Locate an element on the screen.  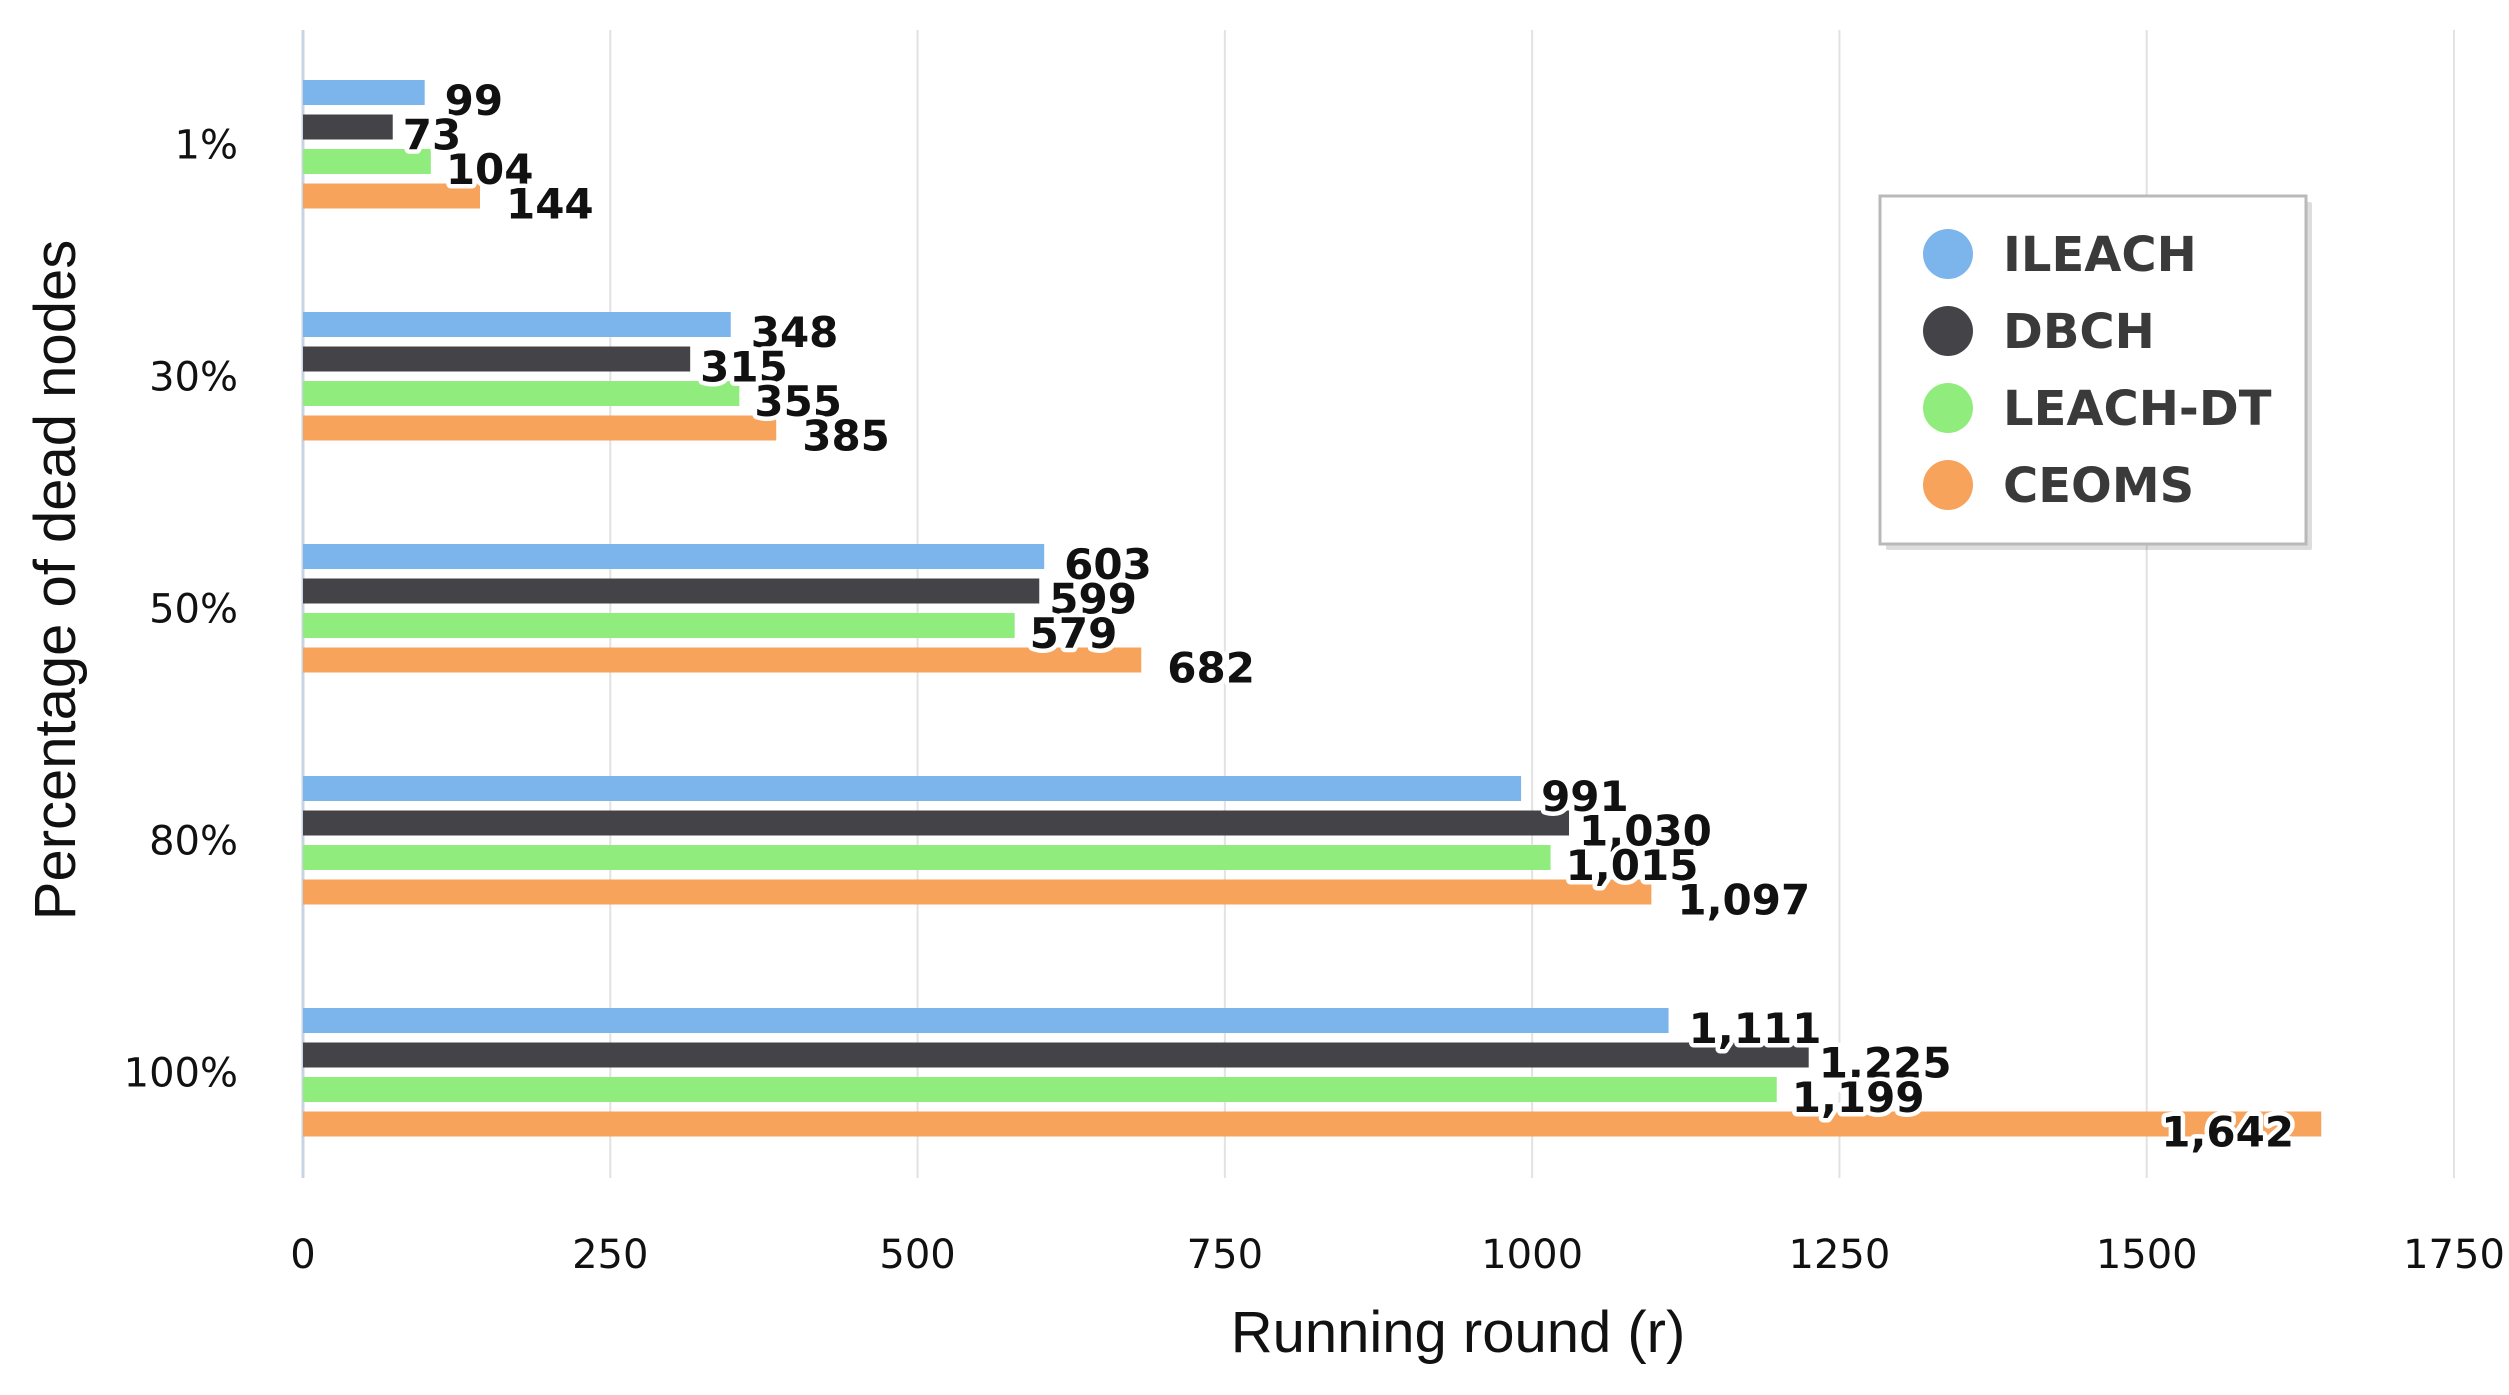
y-tick-label-80%: 80% is located at coordinates (193, 841).